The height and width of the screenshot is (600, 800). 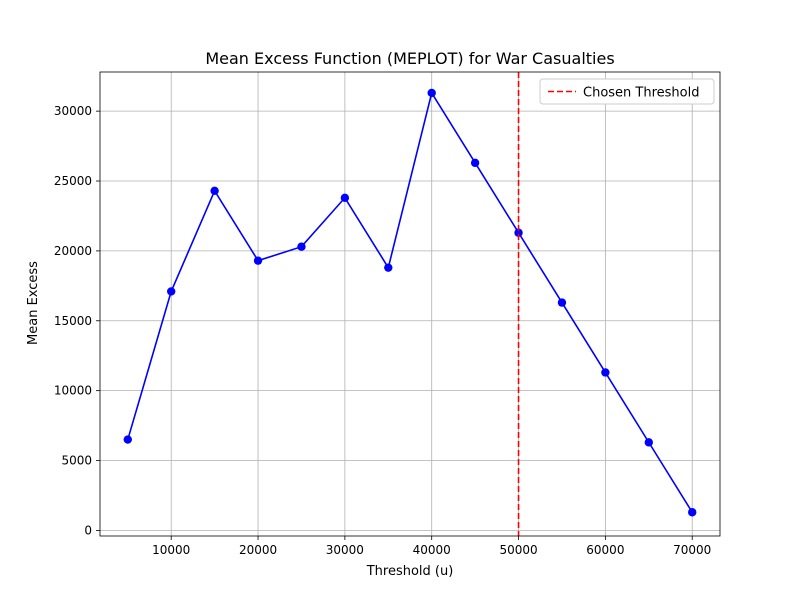 What do you see at coordinates (258, 550) in the screenshot?
I see `x-tick-label: 20000` at bounding box center [258, 550].